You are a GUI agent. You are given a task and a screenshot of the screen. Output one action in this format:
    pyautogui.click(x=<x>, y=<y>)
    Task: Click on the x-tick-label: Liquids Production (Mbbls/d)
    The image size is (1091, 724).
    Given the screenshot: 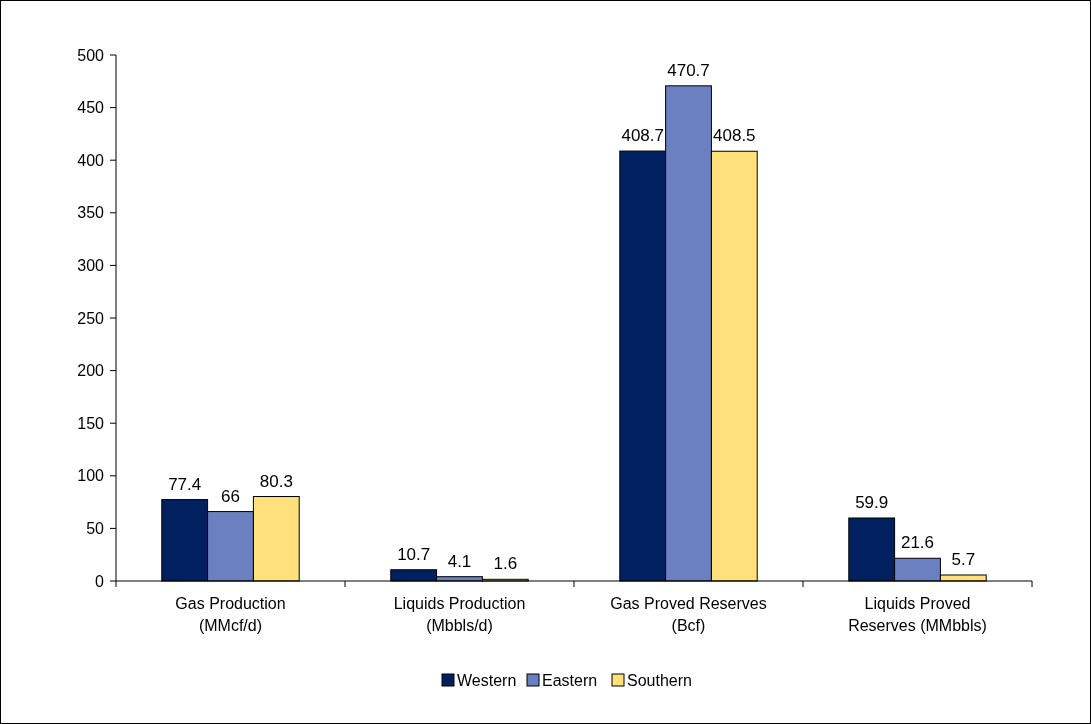 What is the action you would take?
    pyautogui.click(x=459, y=614)
    